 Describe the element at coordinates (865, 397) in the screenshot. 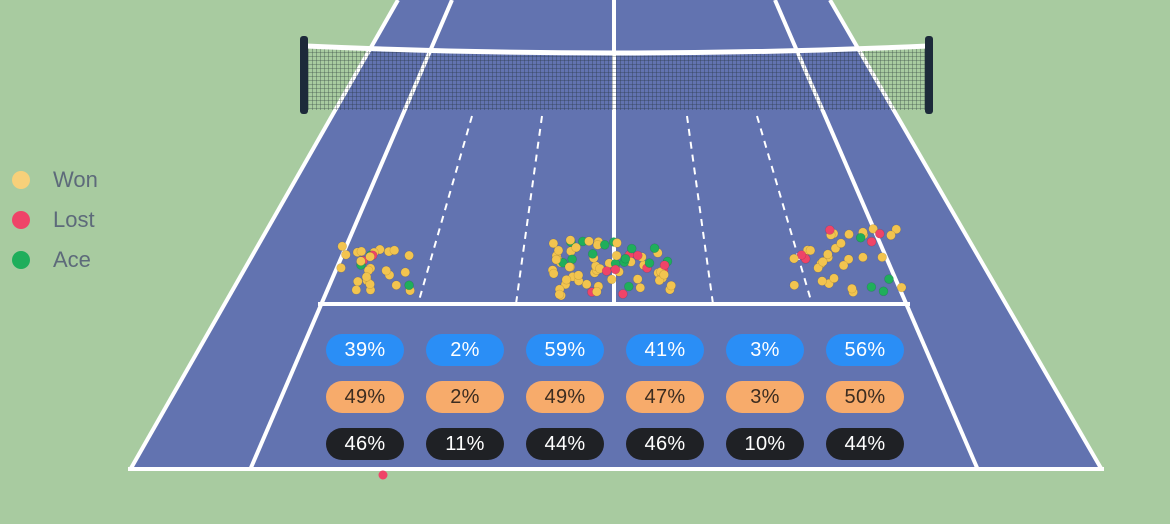

I see `stat-pill: 50%` at that location.